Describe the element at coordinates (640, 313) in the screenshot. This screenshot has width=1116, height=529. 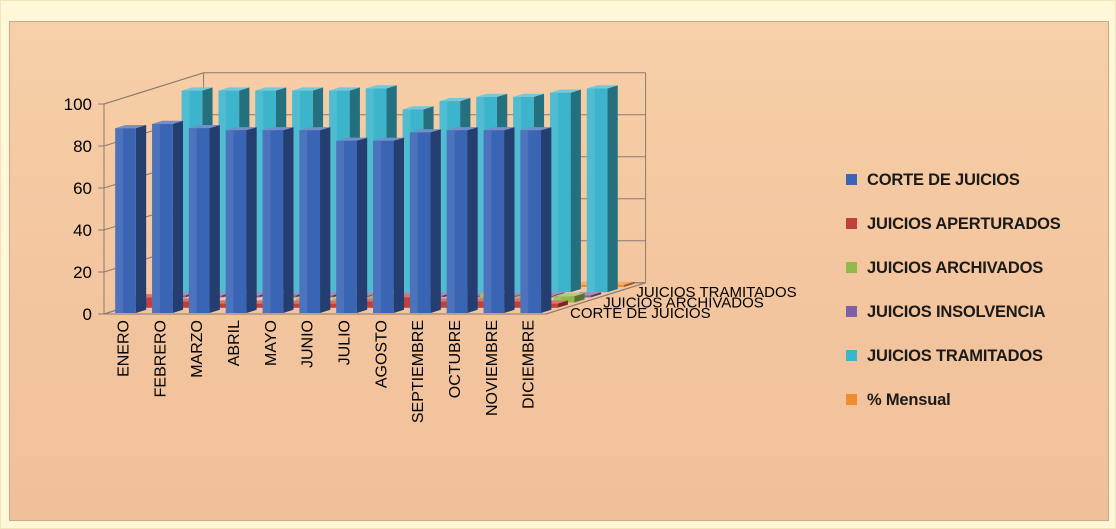
I see `depth-tick-label: CORTE DE JUICIOS` at that location.